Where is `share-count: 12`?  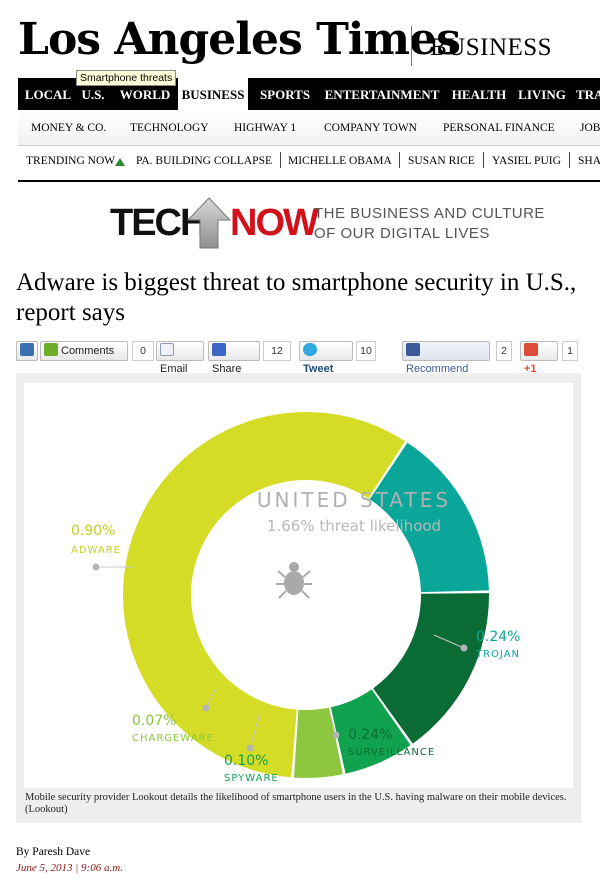
share-count: 12 is located at coordinates (277, 351).